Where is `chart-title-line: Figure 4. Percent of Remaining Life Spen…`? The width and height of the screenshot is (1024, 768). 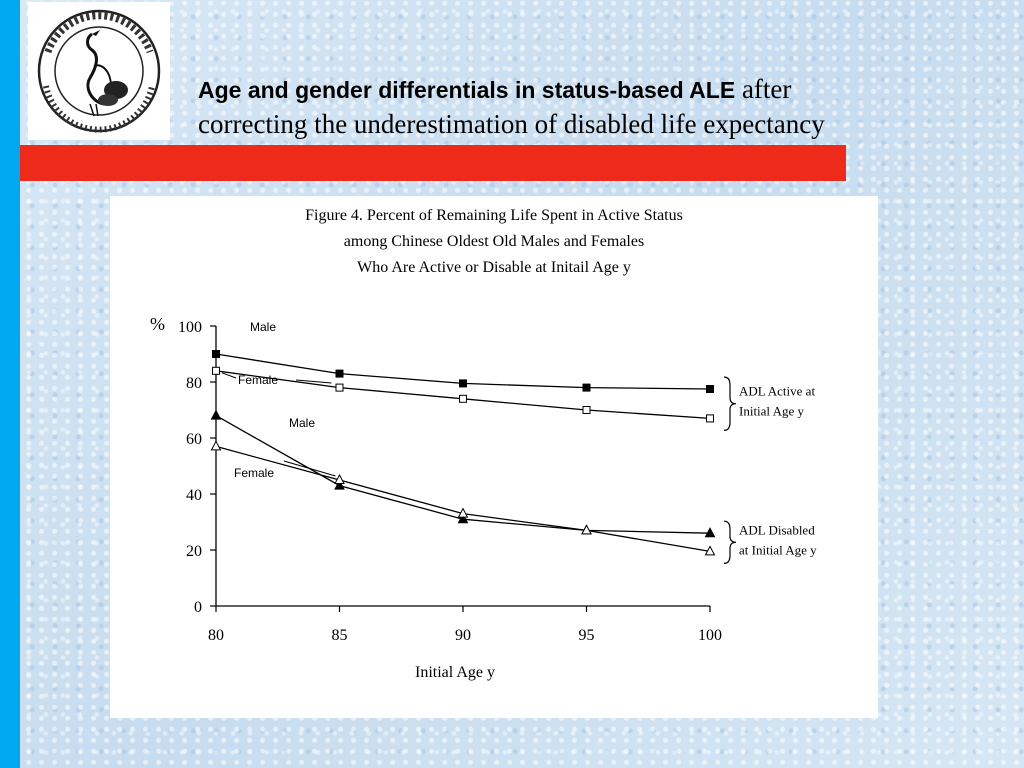 chart-title-line: Figure 4. Percent of Remaining Life Spen… is located at coordinates (494, 215).